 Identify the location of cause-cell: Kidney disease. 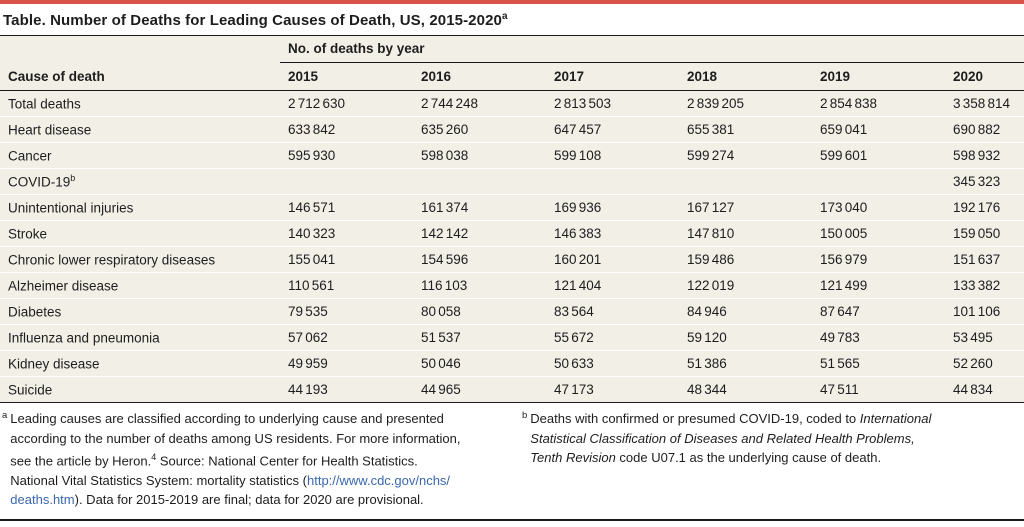
(140, 363).